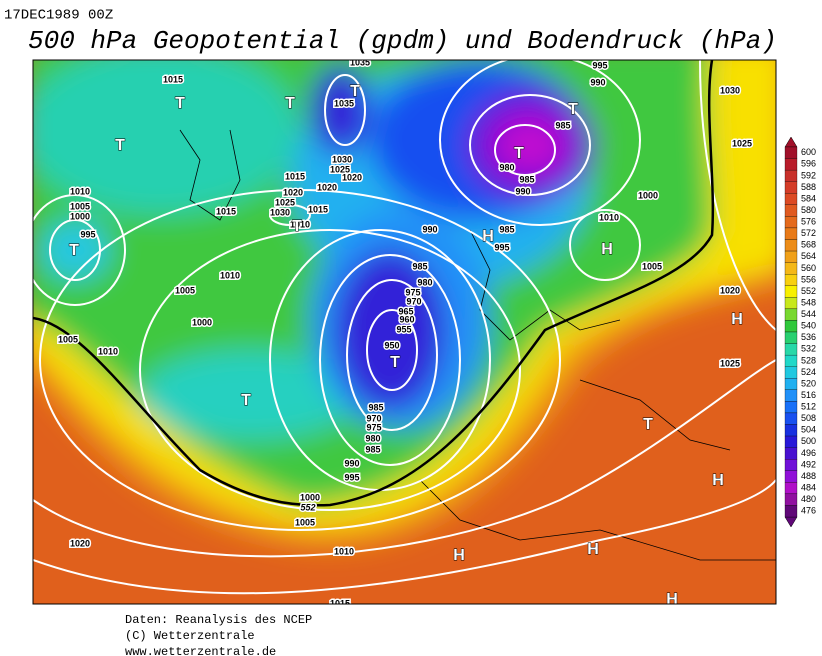 This screenshot has width=822, height=656. I want to click on legend-label: 548, so click(808, 302).